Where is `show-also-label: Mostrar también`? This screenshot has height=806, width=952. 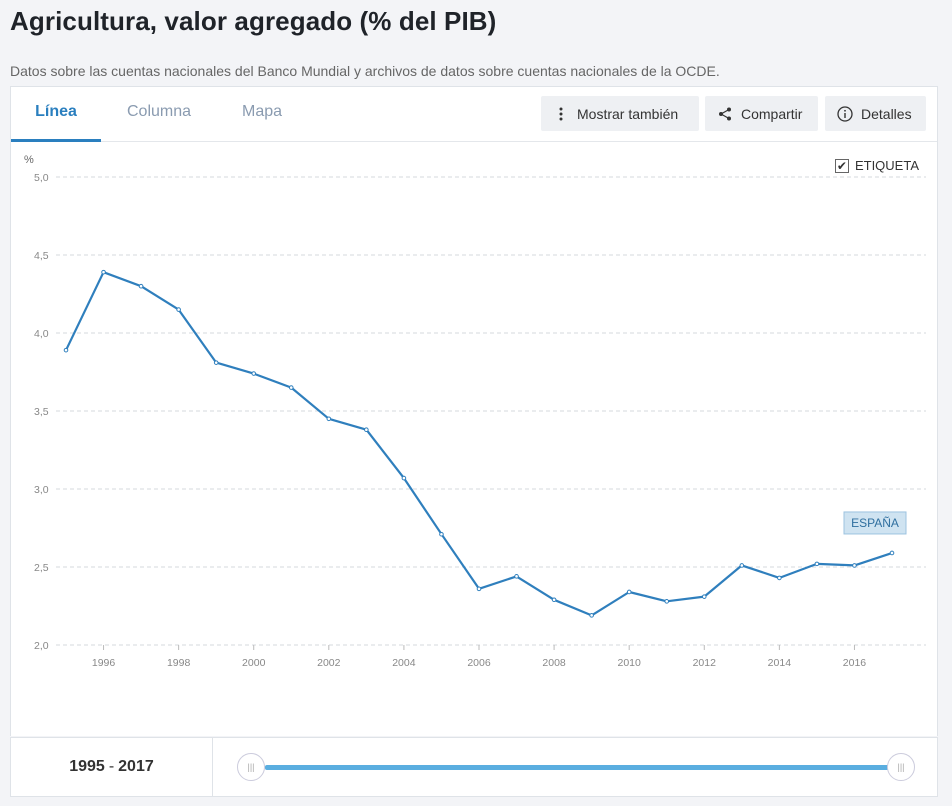
show-also-label: Mostrar también is located at coordinates (628, 113).